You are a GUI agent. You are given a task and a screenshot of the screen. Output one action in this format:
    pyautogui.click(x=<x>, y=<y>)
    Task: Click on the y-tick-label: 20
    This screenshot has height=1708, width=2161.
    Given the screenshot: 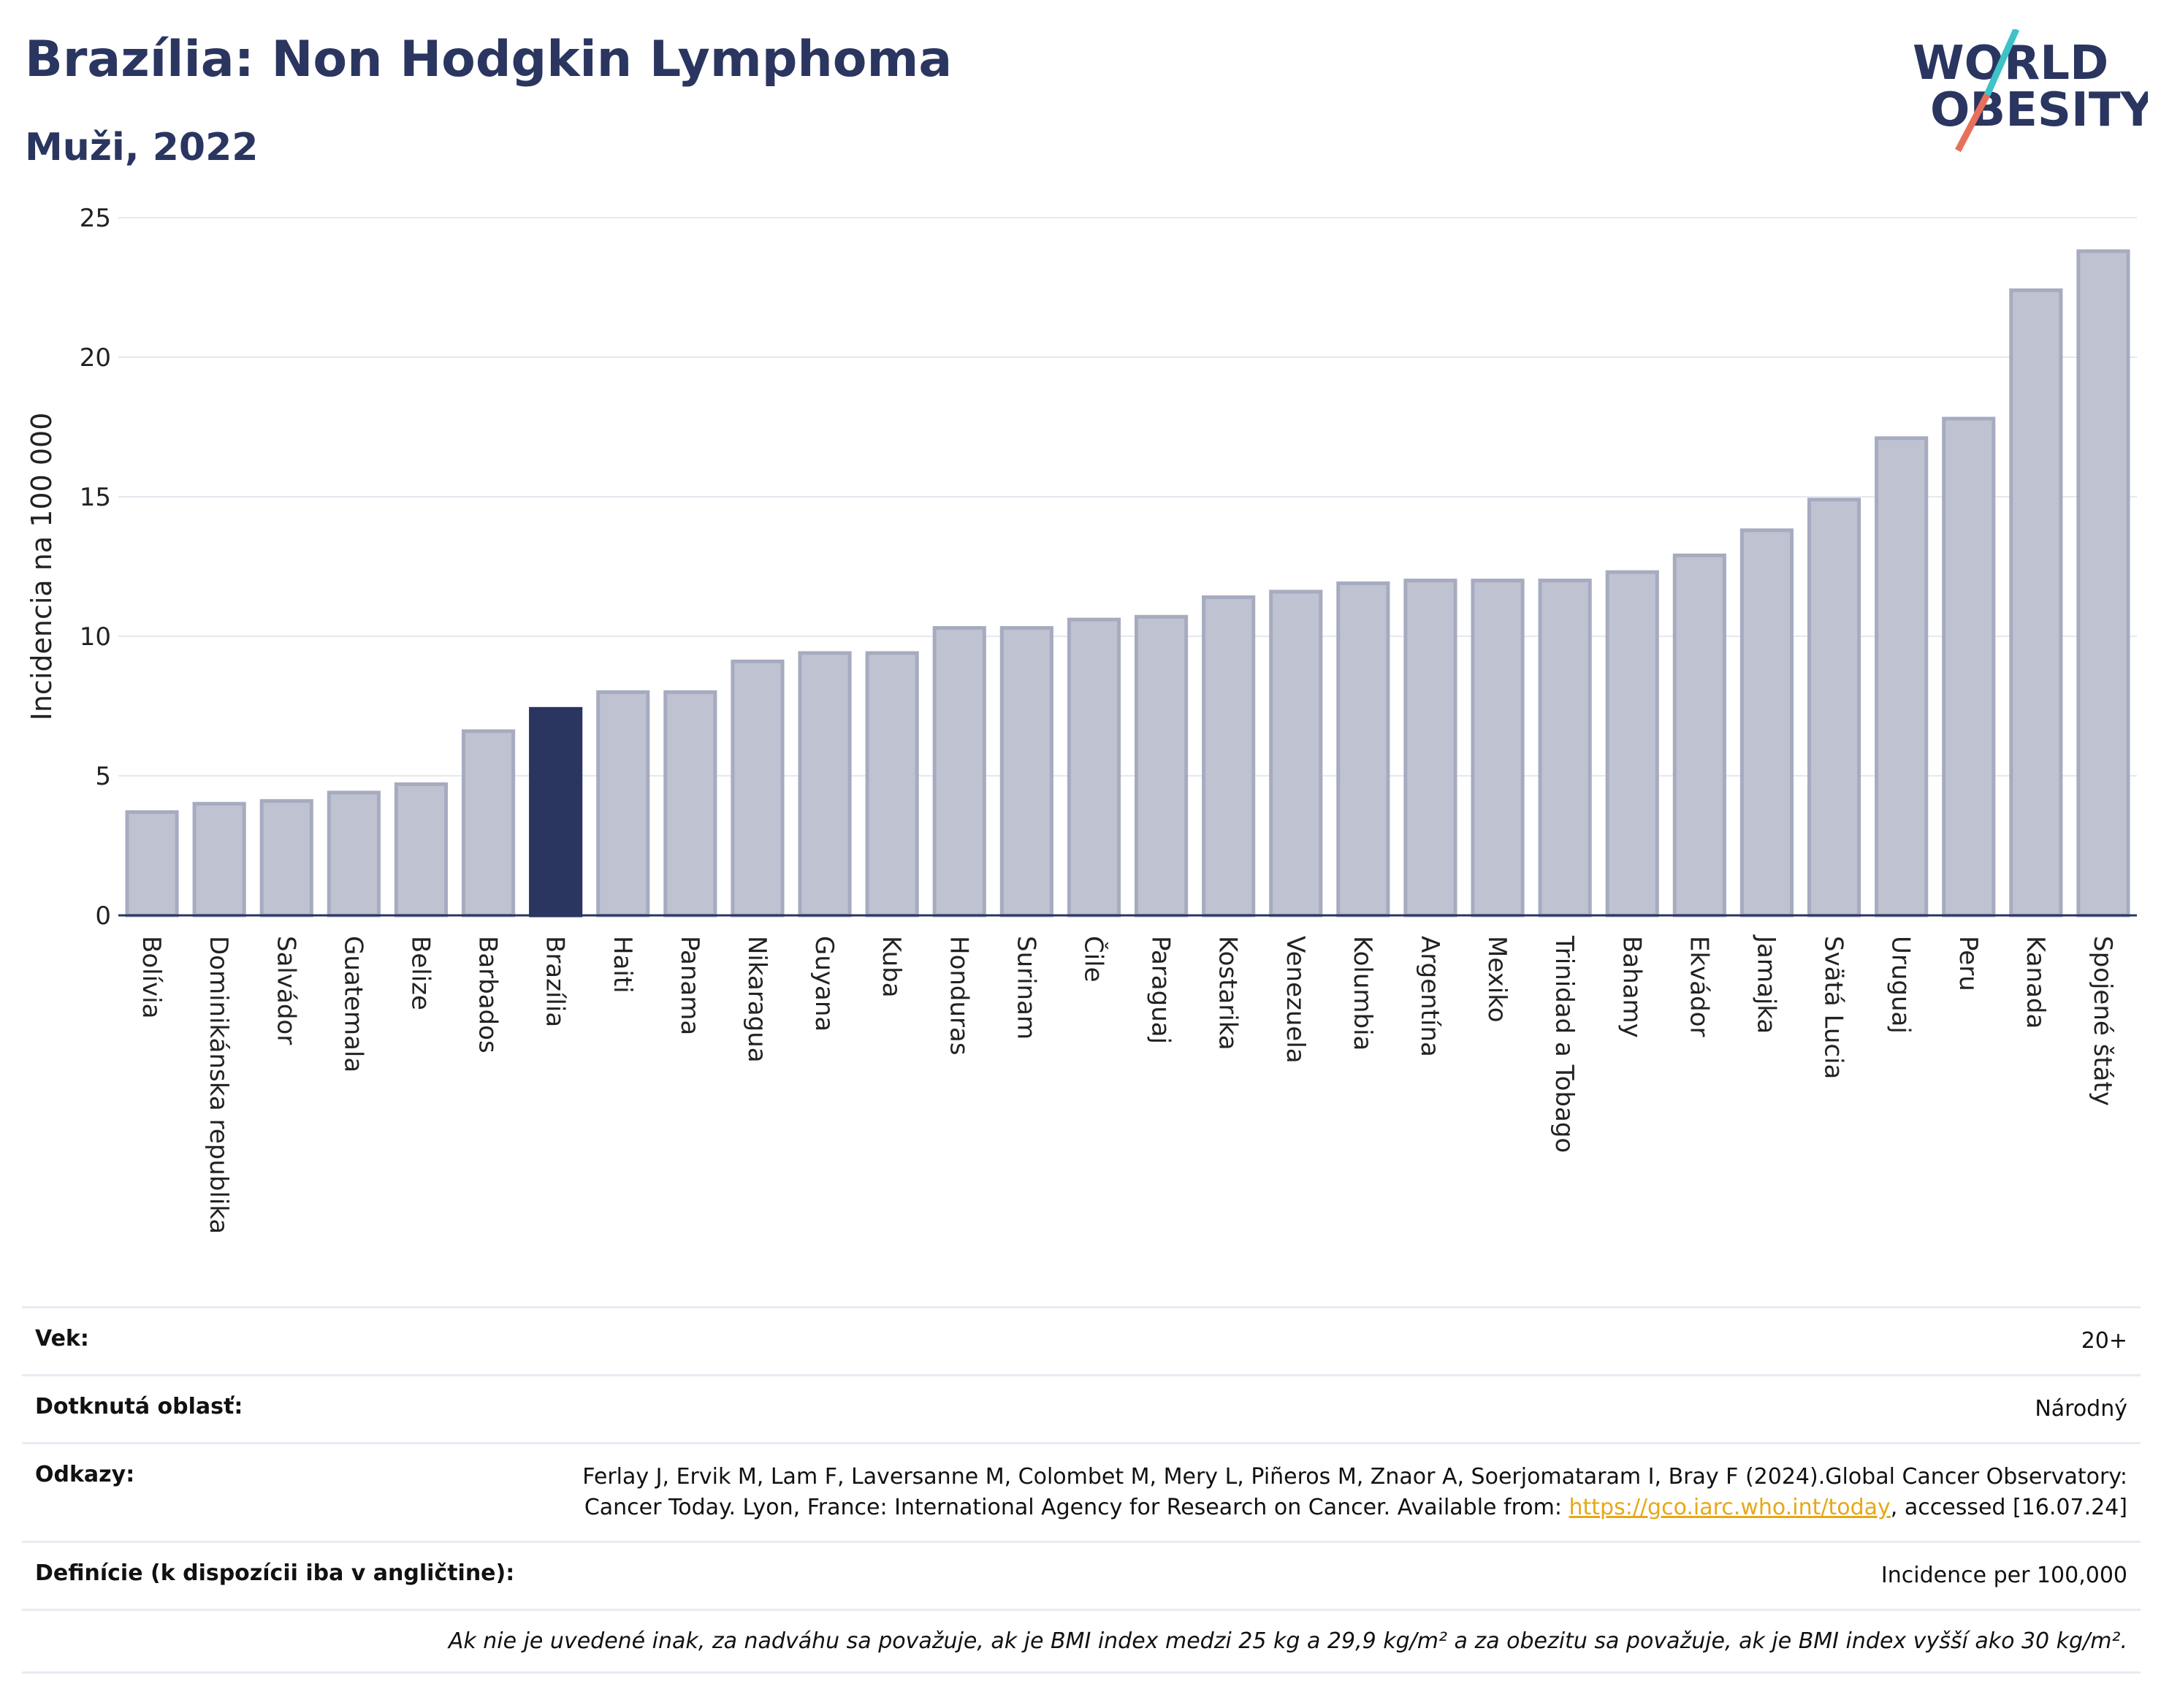 What is the action you would take?
    pyautogui.click(x=96, y=358)
    